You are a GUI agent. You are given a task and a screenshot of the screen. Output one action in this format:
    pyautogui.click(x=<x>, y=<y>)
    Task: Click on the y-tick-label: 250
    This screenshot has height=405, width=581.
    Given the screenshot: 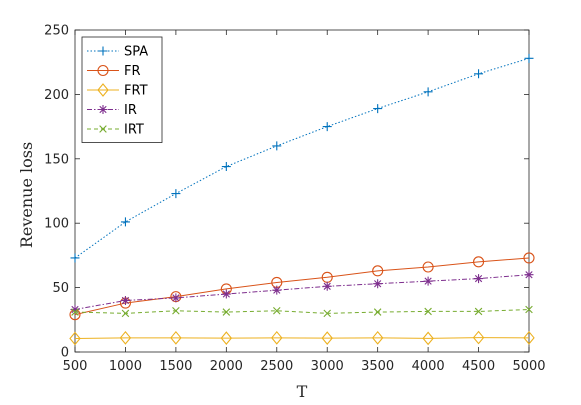 What is the action you would take?
    pyautogui.click(x=56, y=31)
    